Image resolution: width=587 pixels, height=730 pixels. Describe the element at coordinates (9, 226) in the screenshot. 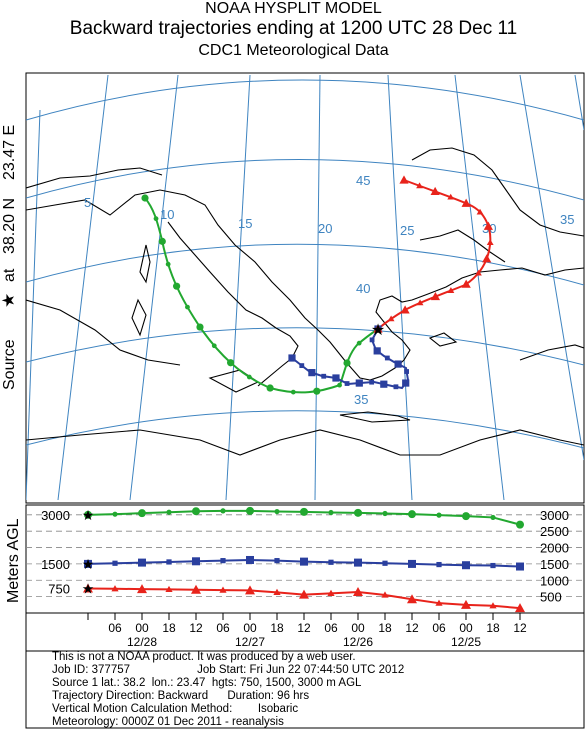

I see `latitude-text: 38.20 N` at that location.